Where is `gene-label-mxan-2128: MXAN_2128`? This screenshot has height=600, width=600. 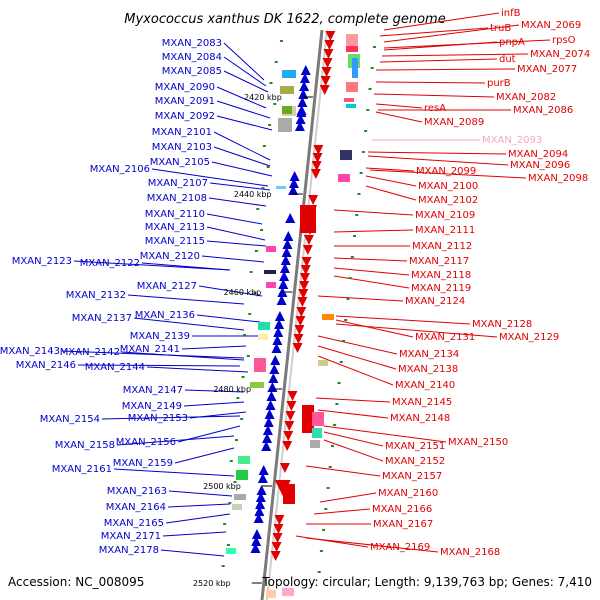
gene-label-mxan-2128: MXAN_2128 is located at coordinates (502, 324).